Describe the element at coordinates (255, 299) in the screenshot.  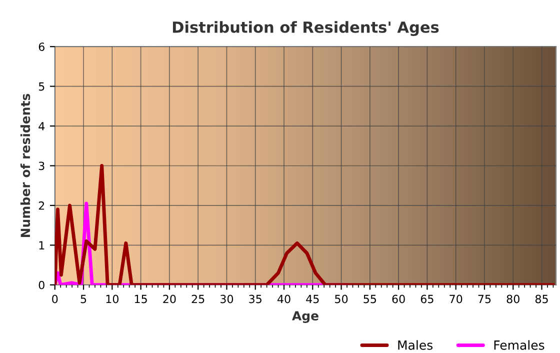
I see `x-tick-label: 35` at that location.